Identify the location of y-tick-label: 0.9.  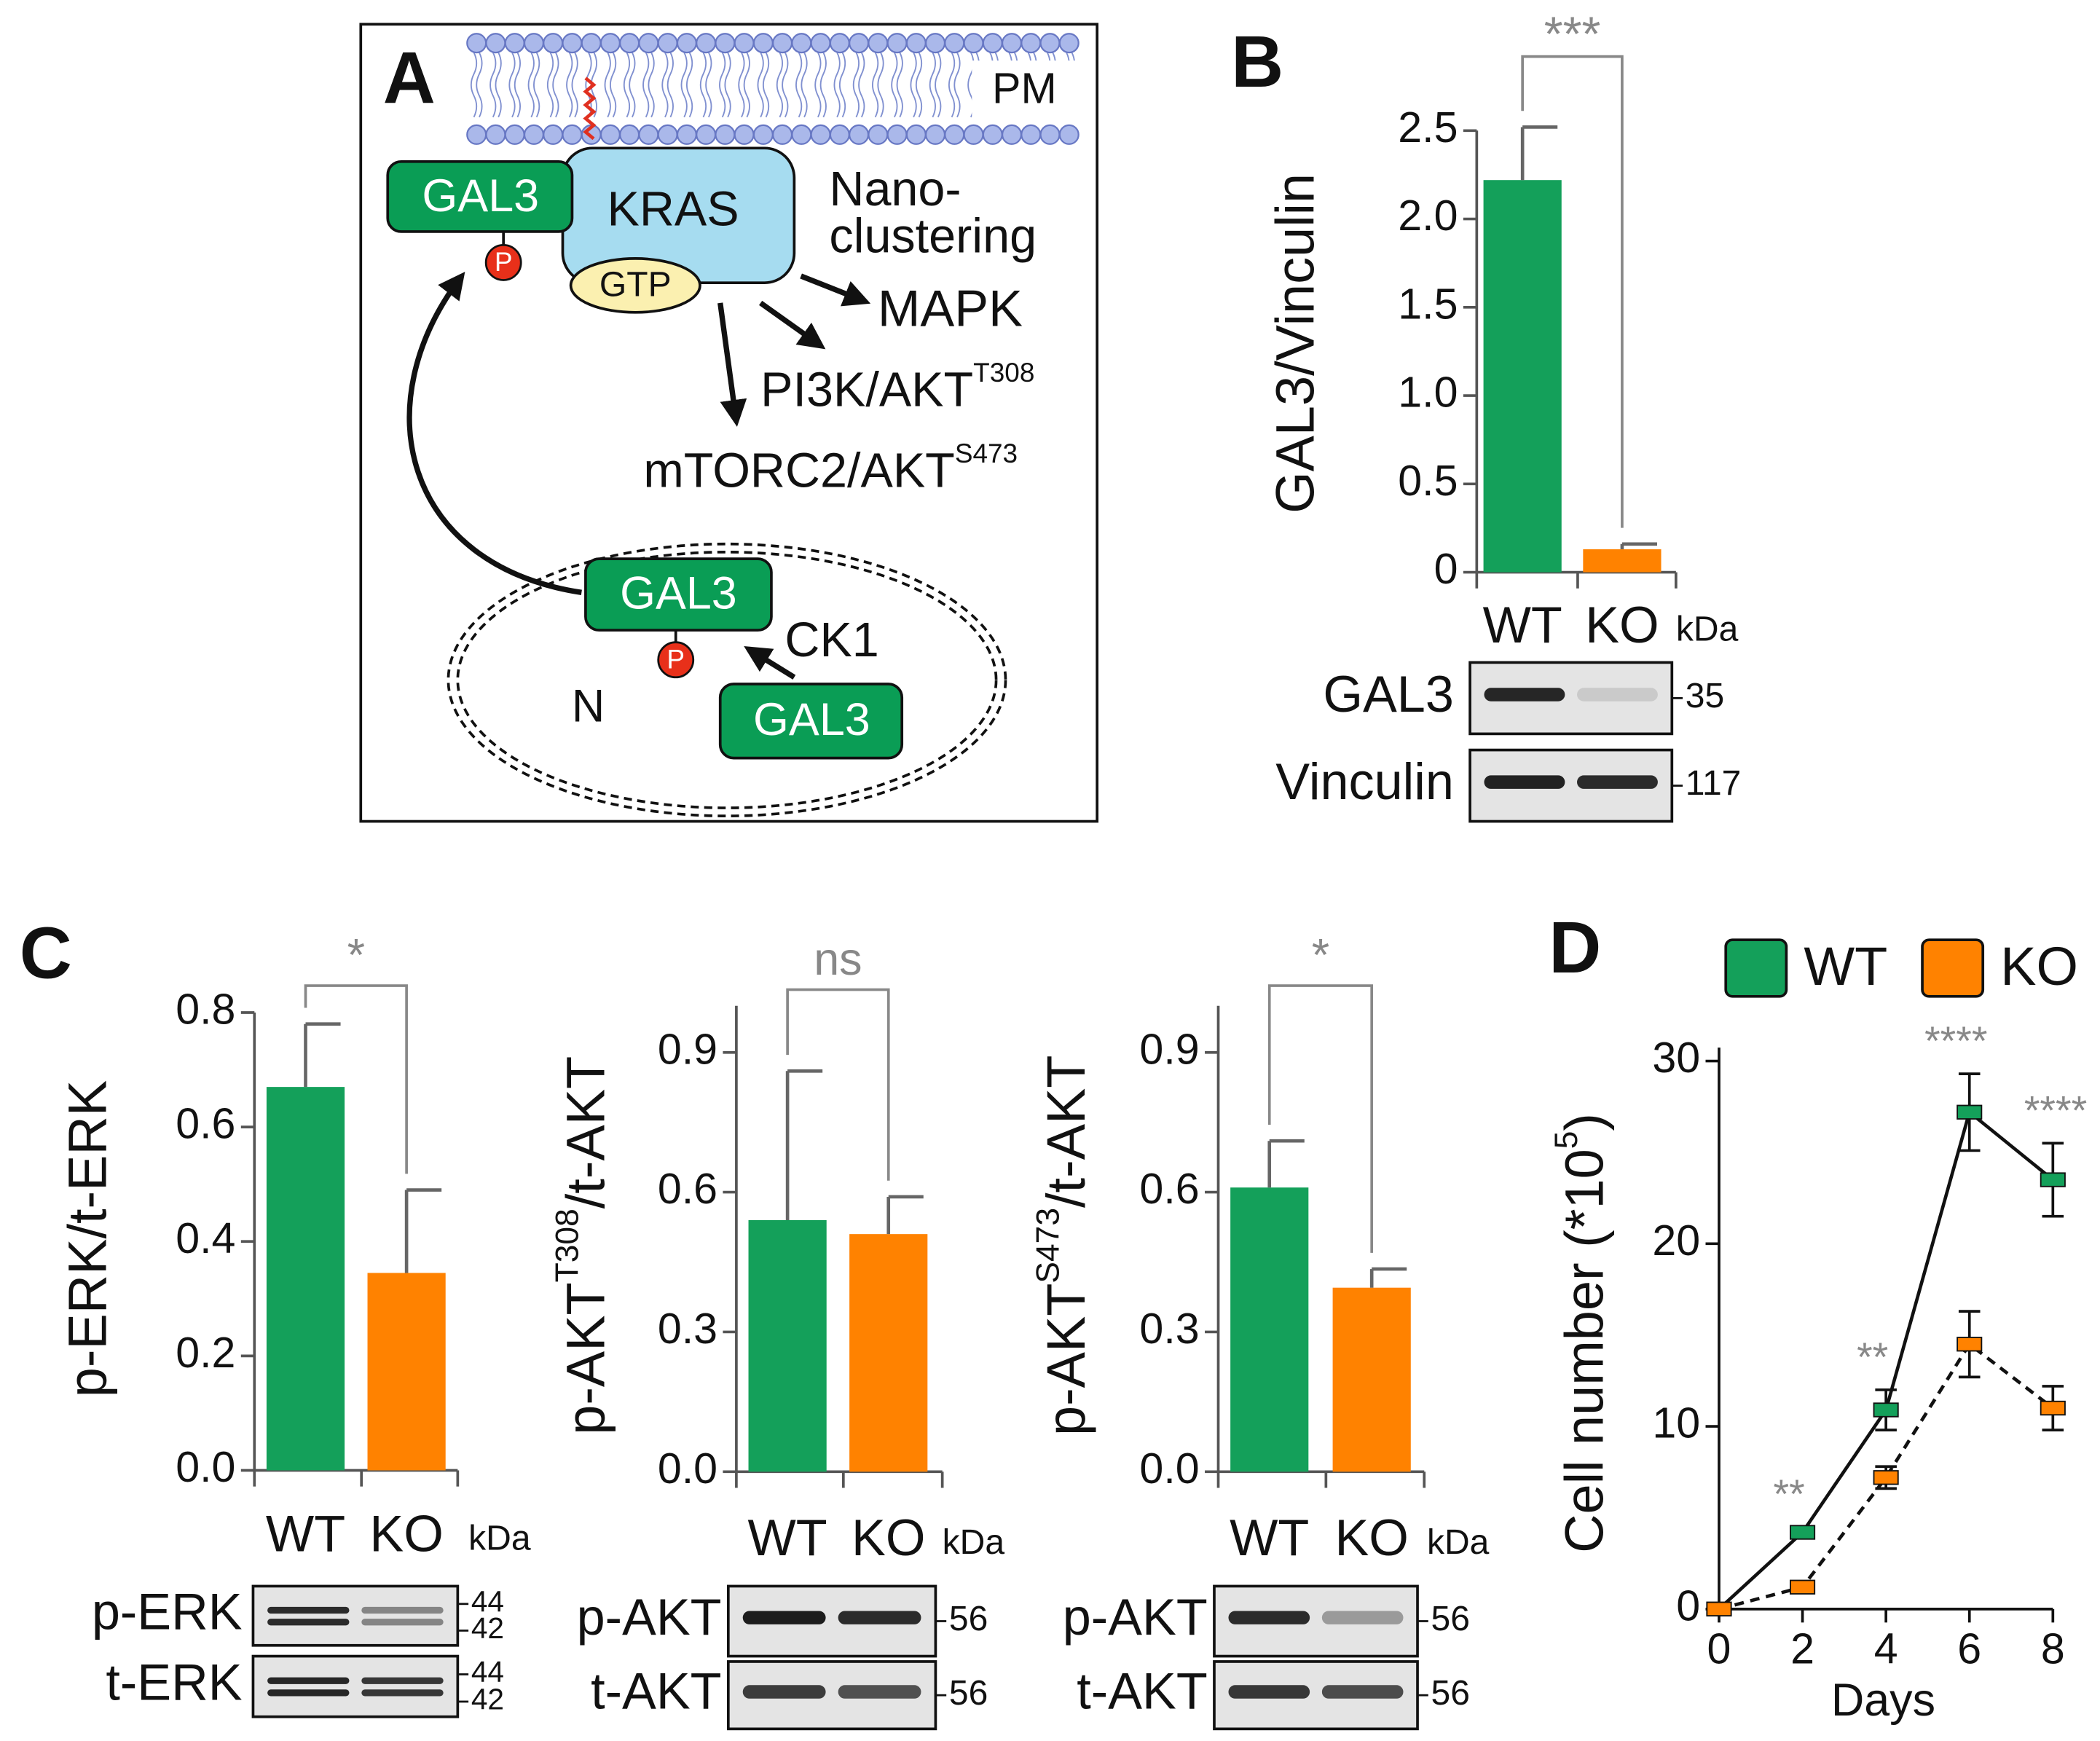
(1169, 1048).